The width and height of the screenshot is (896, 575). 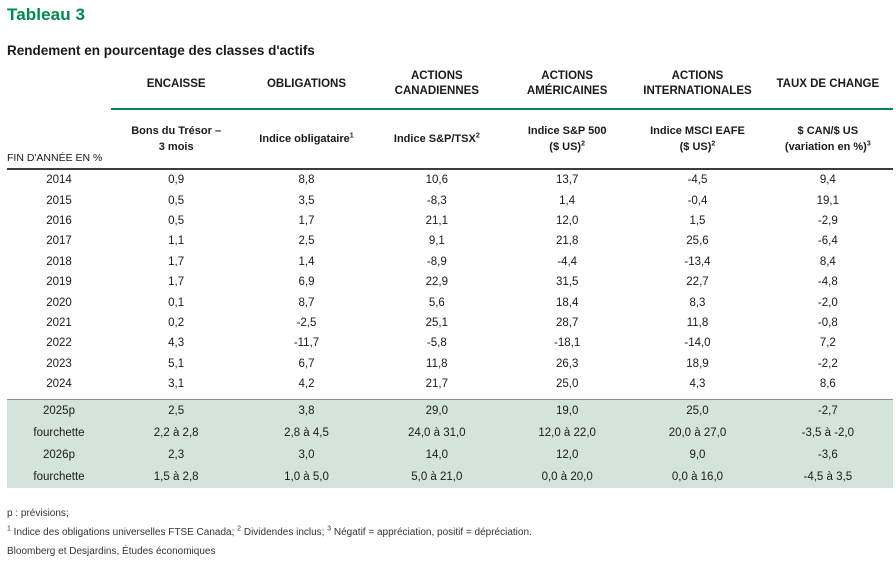 What do you see at coordinates (868, 144) in the screenshot?
I see `footnote-ref: 3` at bounding box center [868, 144].